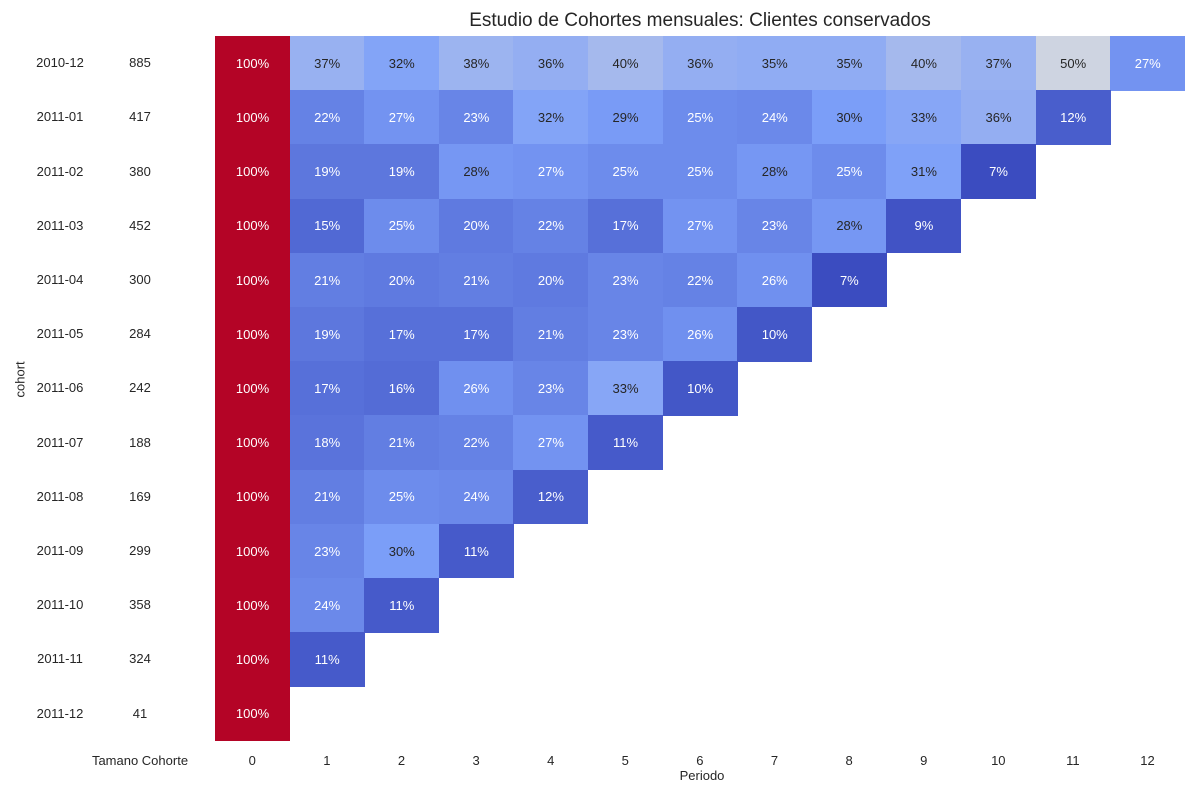 This screenshot has height=800, width=1200. Describe the element at coordinates (60, 659) in the screenshot. I see `y-tick-label: 2011-11` at that location.